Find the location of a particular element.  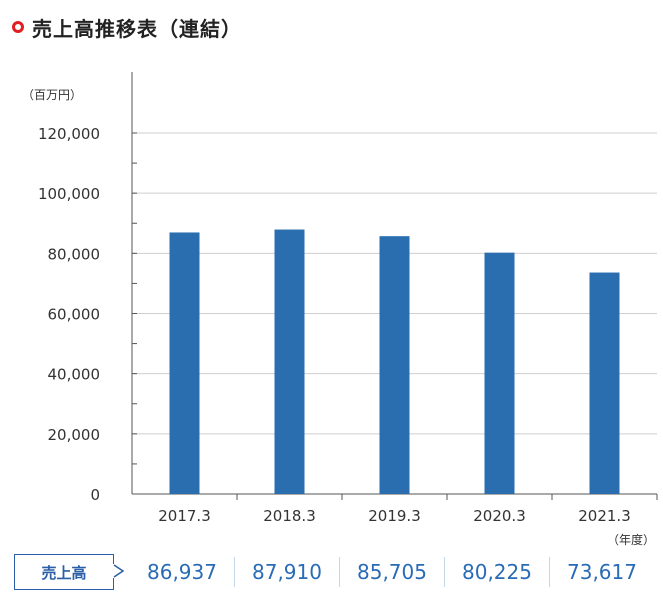

x-tick-label: 2020.3 is located at coordinates (499, 516).